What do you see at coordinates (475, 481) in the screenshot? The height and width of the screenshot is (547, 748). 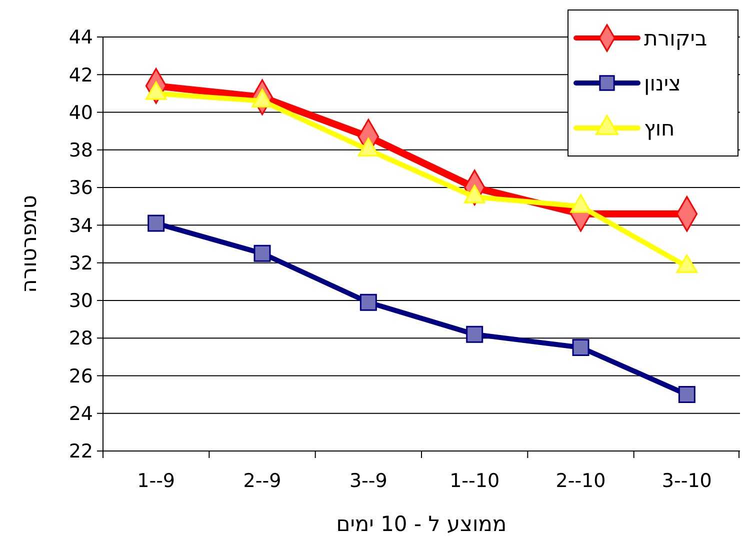 I see `x-tick-label: 1--10` at bounding box center [475, 481].